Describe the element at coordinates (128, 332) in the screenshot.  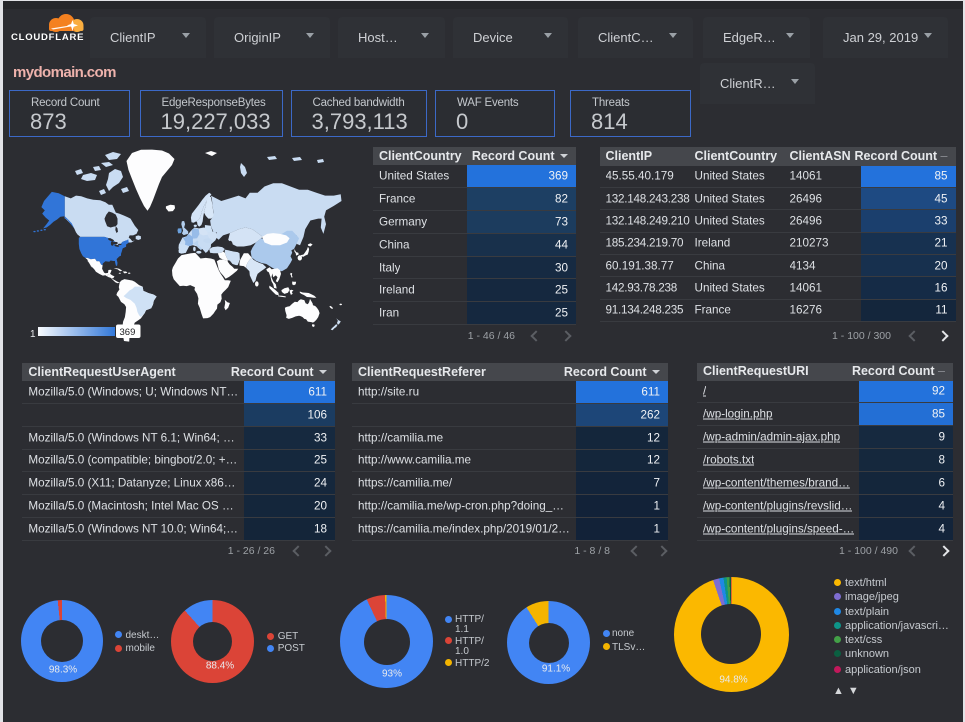
I see `svg-text: 369` at that location.